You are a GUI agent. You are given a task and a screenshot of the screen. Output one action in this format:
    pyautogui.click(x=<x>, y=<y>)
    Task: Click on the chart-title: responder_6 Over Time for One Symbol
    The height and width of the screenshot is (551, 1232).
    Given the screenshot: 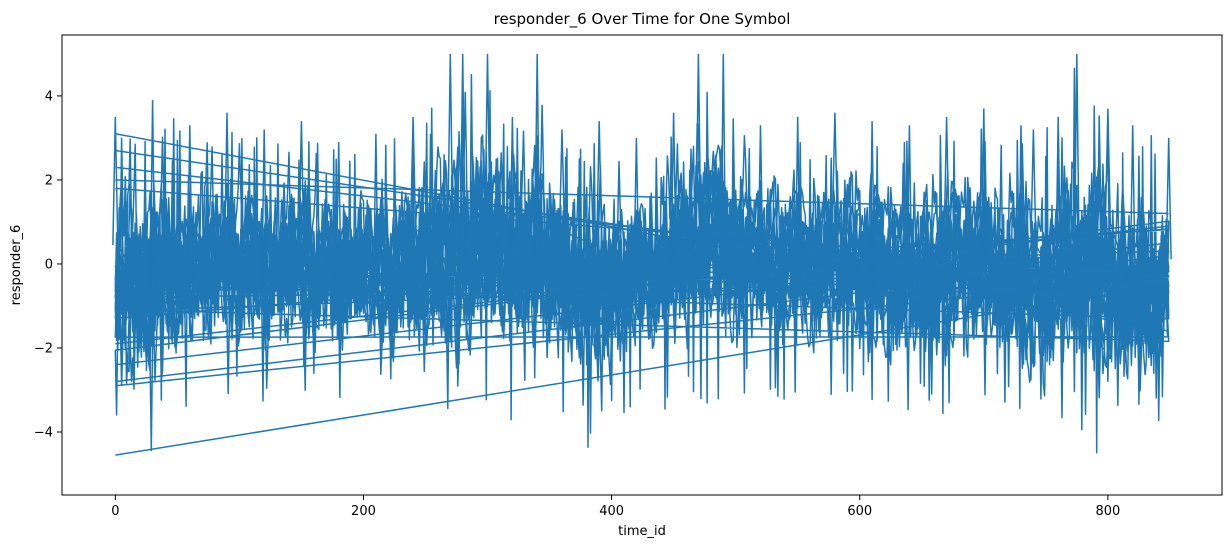 What is the action you would take?
    pyautogui.click(x=642, y=19)
    